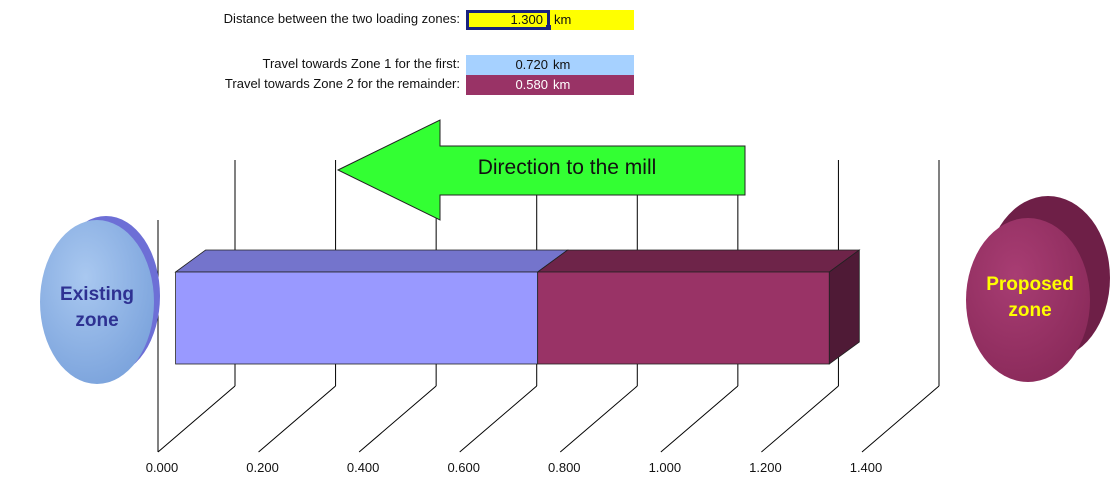 Image resolution: width=1113 pixels, height=477 pixels. I want to click on zone2-unit: km, so click(562, 84).